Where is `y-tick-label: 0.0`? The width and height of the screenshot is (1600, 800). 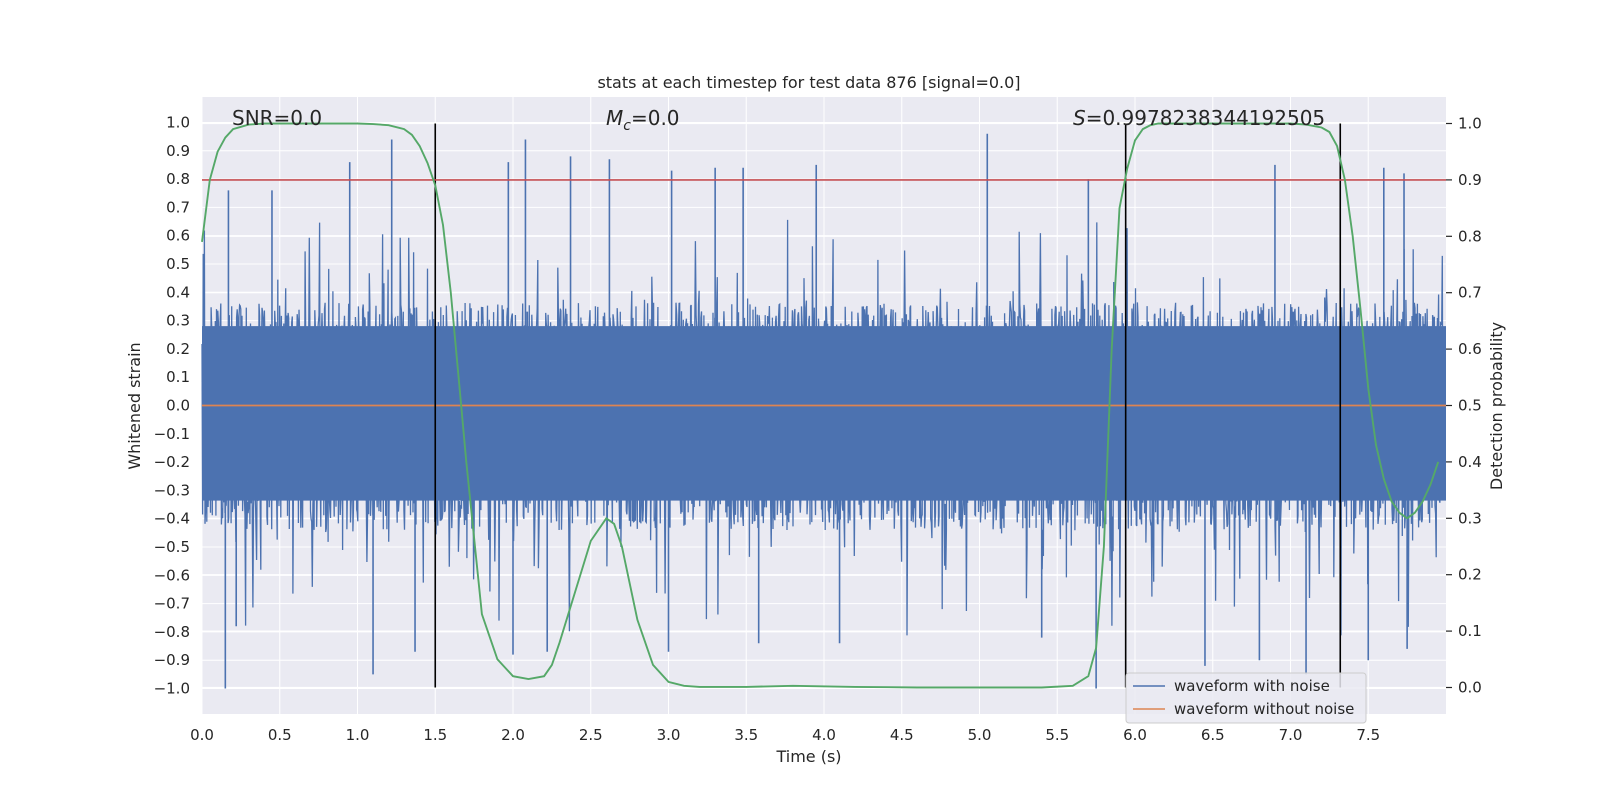
y-tick-label: 0.0 is located at coordinates (178, 406).